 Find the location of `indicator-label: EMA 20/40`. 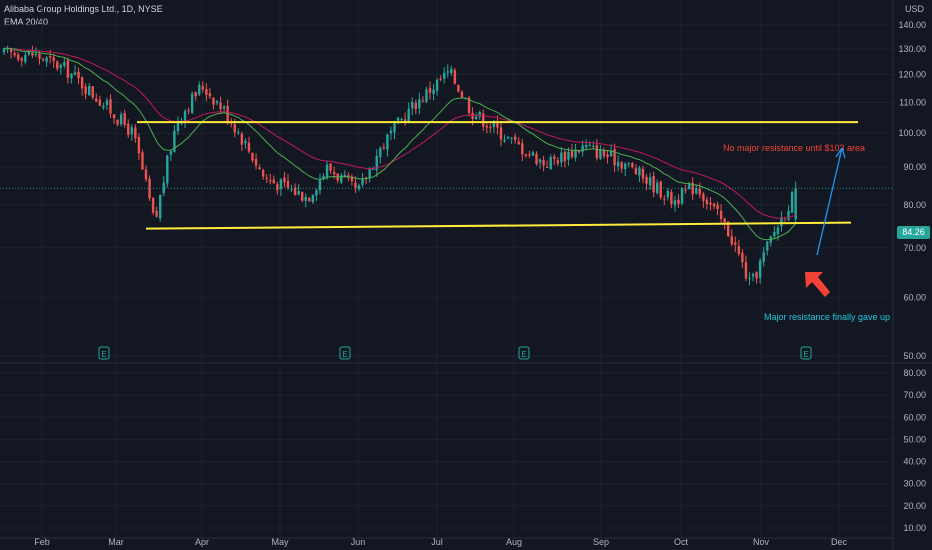

indicator-label: EMA 20/40 is located at coordinates (26, 22).